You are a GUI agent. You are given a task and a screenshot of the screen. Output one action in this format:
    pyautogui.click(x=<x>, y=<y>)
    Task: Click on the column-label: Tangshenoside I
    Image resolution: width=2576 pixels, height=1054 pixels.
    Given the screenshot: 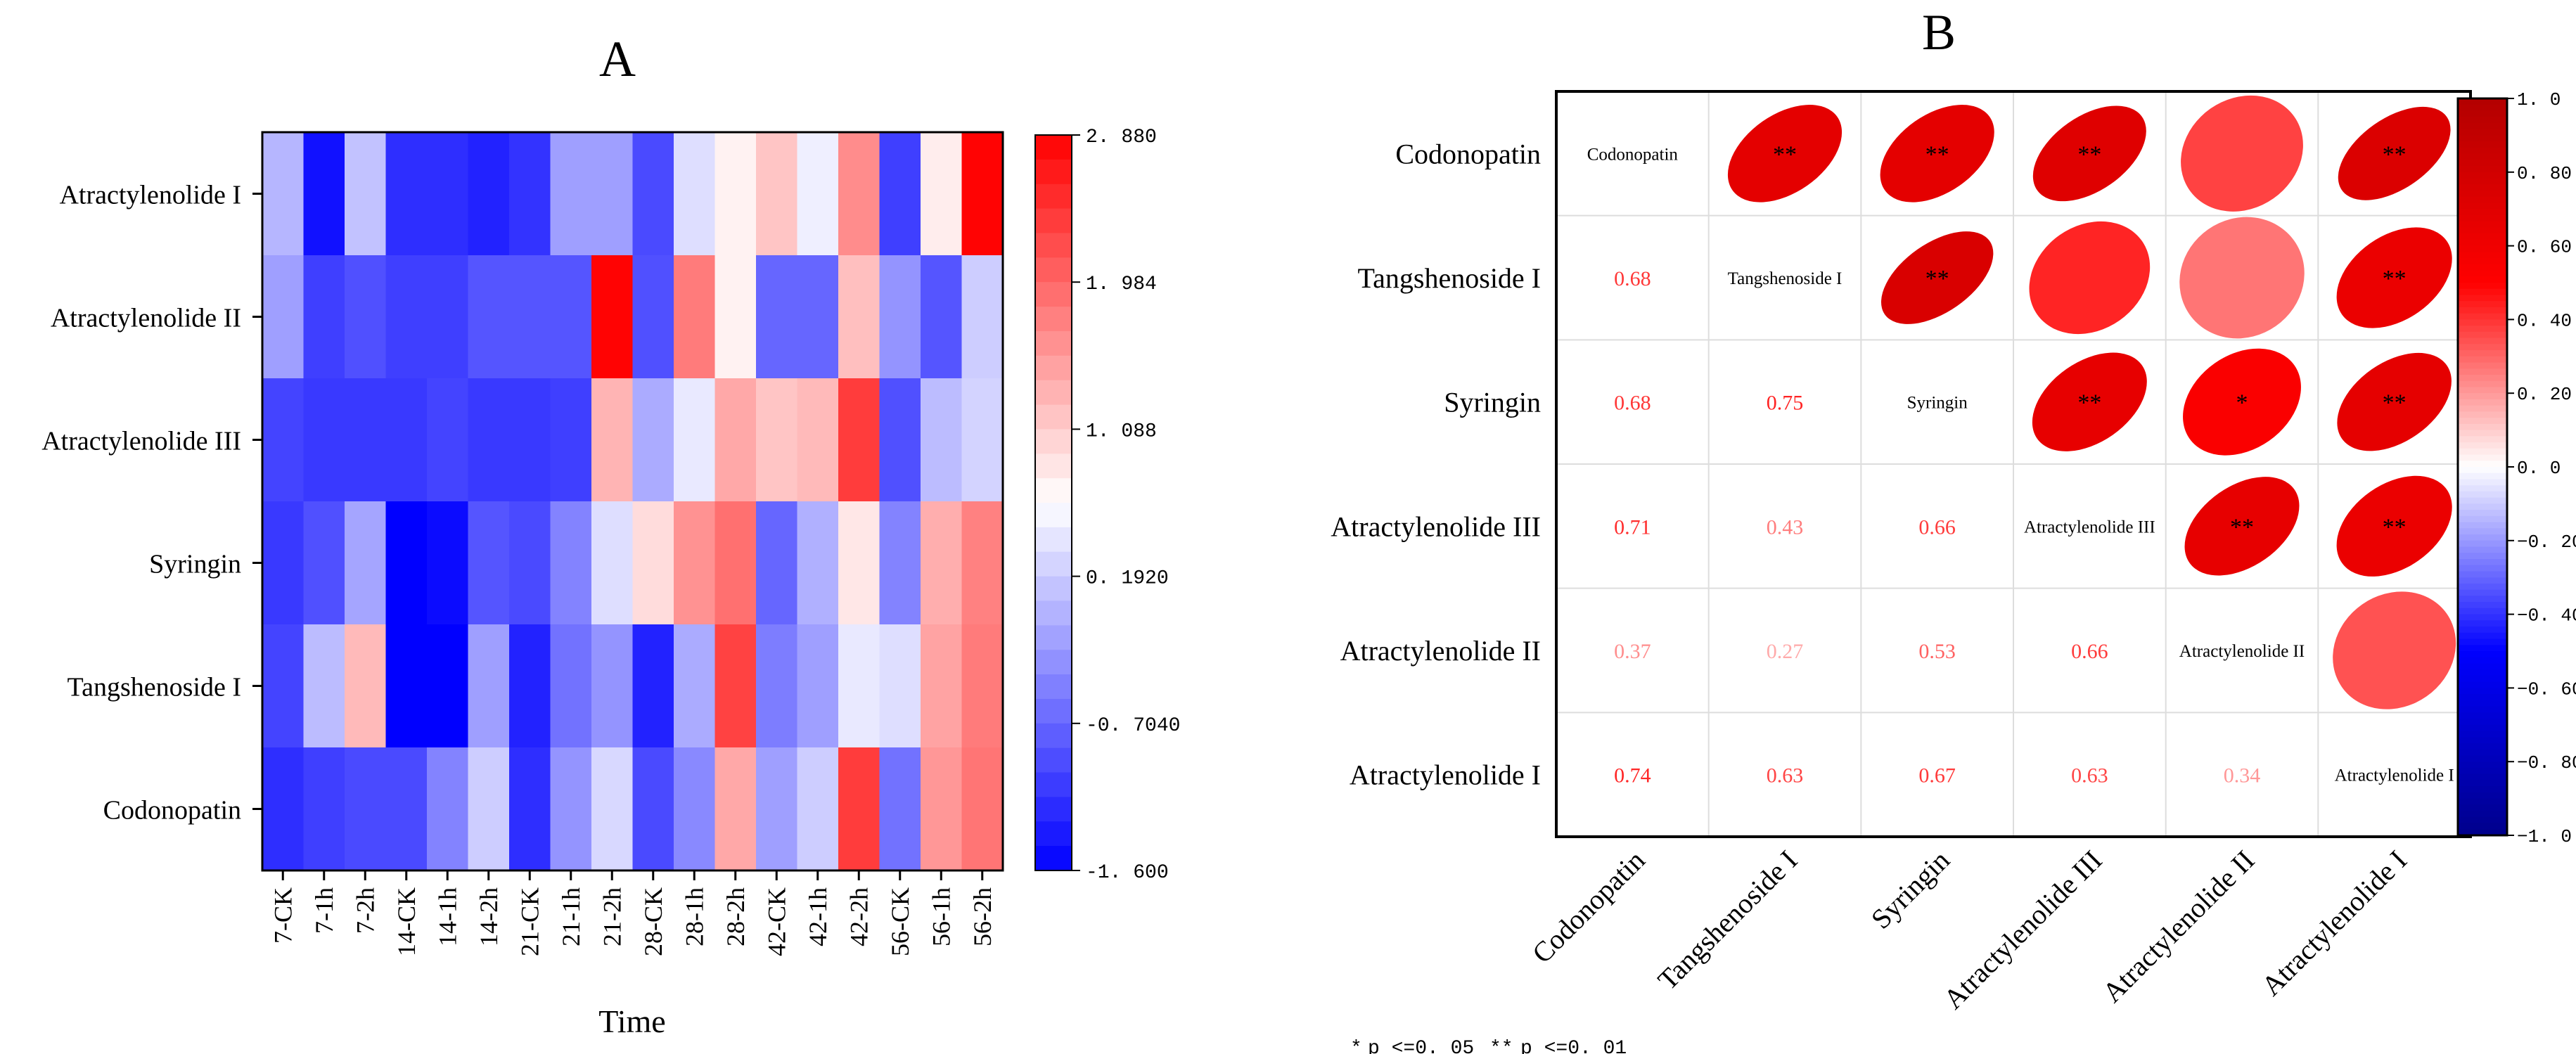 What is the action you would take?
    pyautogui.click(x=1727, y=920)
    